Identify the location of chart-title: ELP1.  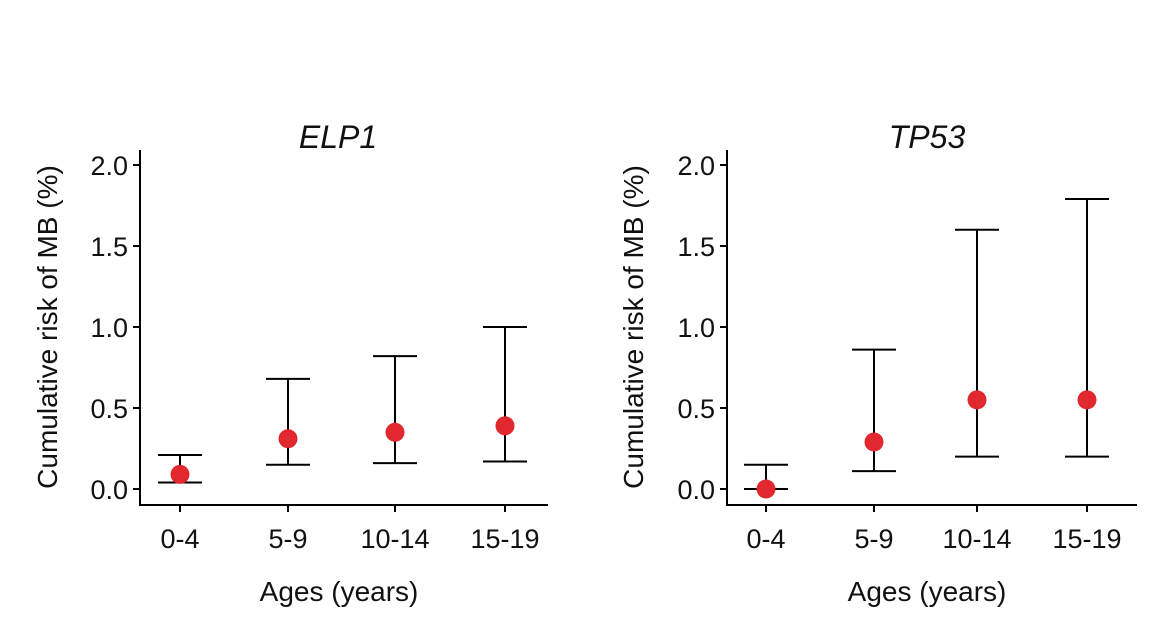
(338, 137).